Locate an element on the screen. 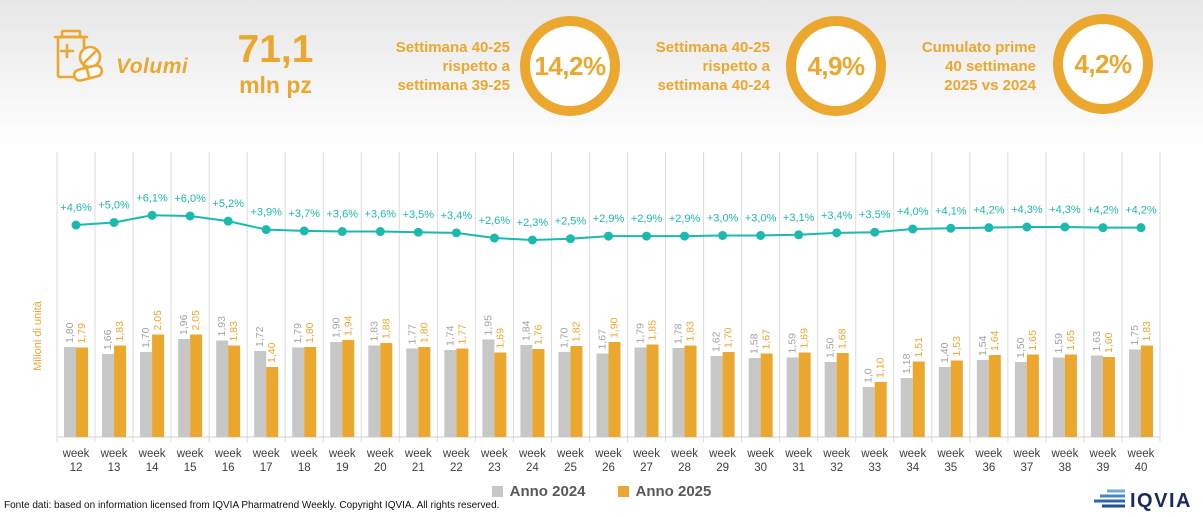 Image resolution: width=1203 pixels, height=517 pixels. svg-text: 1,53 is located at coordinates (957, 346).